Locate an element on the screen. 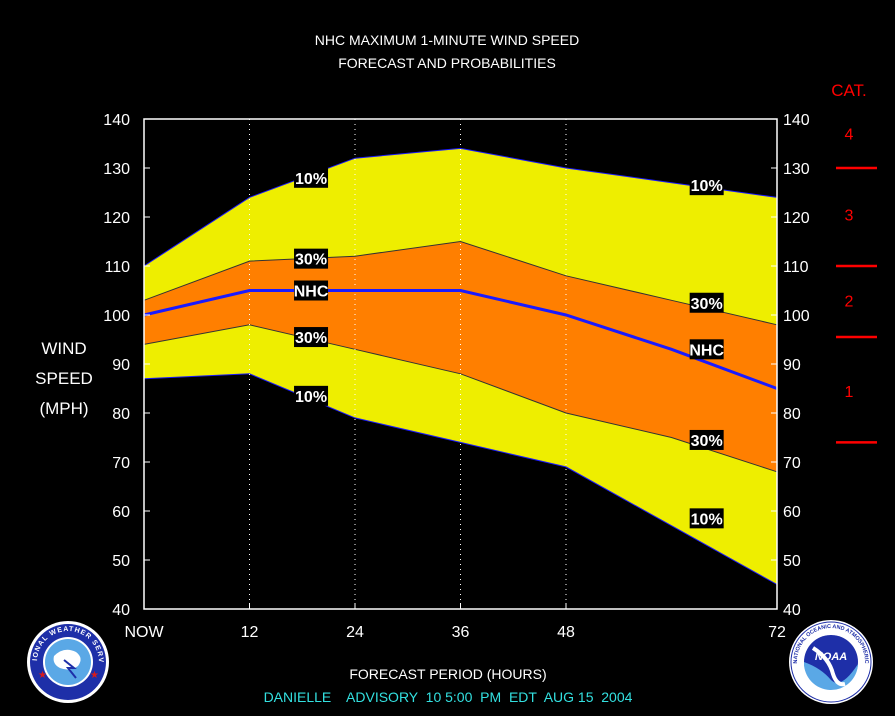  y-tick-label-left: 110 is located at coordinates (117, 267).